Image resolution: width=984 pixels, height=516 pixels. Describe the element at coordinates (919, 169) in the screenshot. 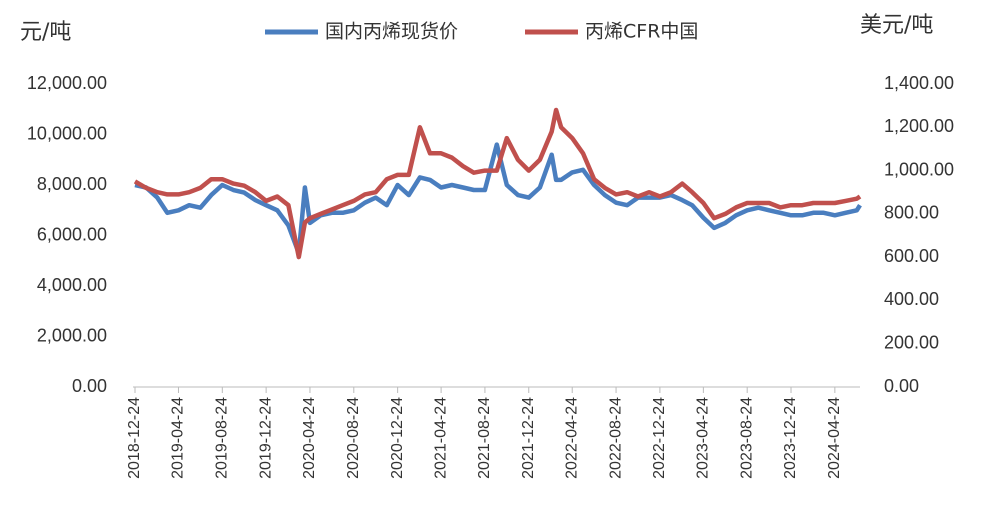

I see `y2-tick-label: 1,000.00` at that location.